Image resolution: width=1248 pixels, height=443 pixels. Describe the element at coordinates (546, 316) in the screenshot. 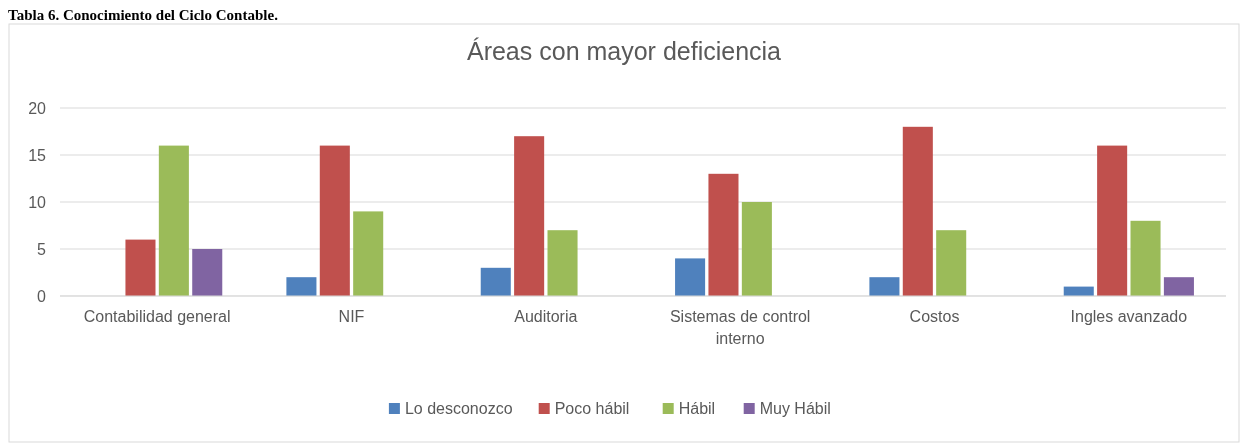

I see `x-tick-label: Auditoria` at that location.